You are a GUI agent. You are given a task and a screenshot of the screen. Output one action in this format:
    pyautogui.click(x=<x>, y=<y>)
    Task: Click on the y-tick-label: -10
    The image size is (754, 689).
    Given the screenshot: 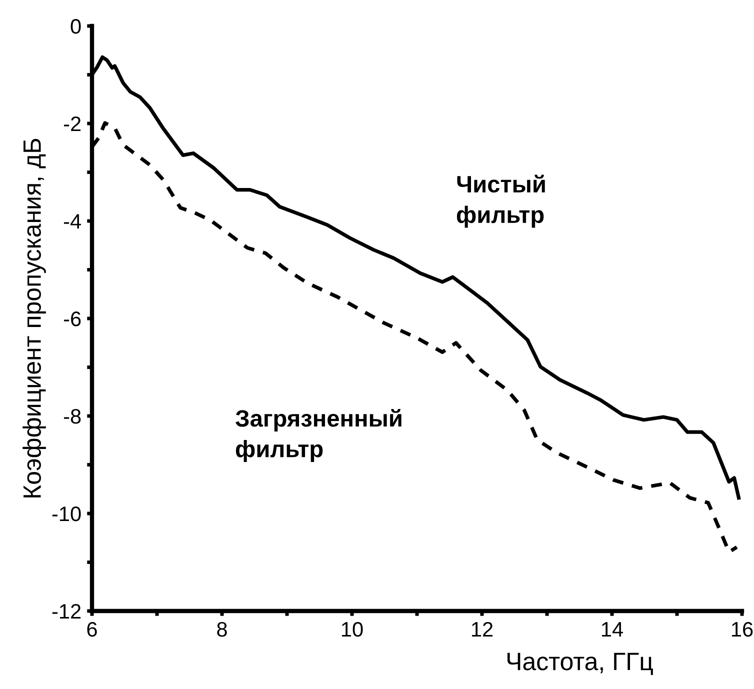 What is the action you would take?
    pyautogui.click(x=66, y=514)
    